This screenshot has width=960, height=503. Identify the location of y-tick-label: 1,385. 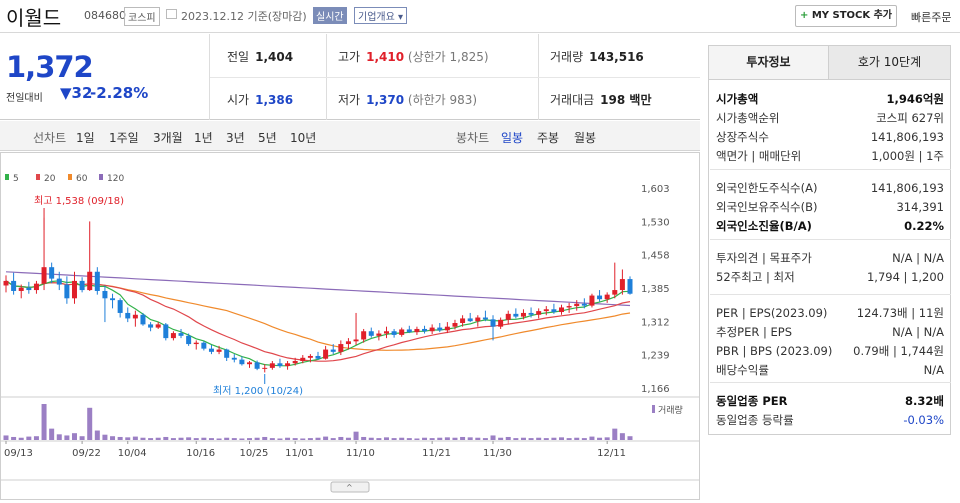
(655, 289).